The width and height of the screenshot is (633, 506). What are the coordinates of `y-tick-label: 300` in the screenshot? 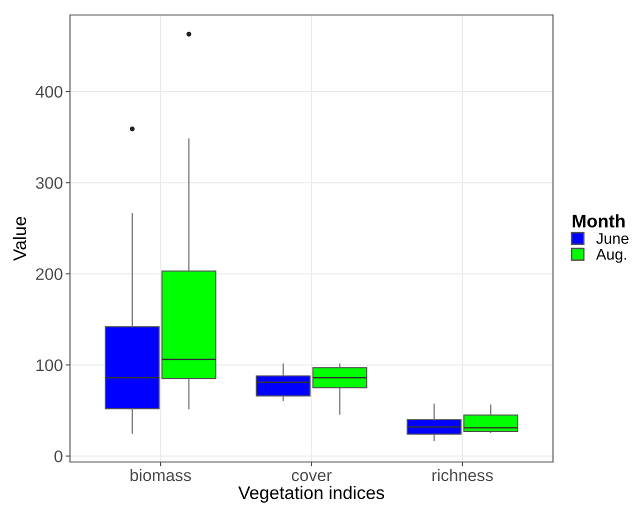 It's located at (49, 183).